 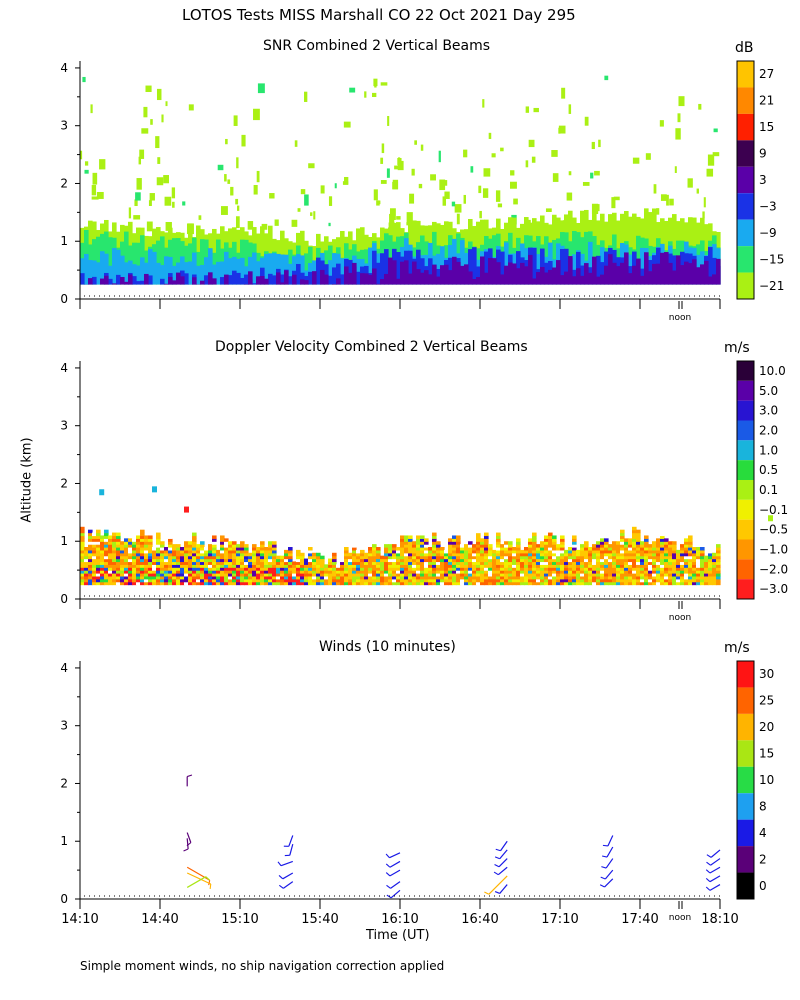 What do you see at coordinates (287, 863) in the screenshot?
I see `wind-barb` at bounding box center [287, 863].